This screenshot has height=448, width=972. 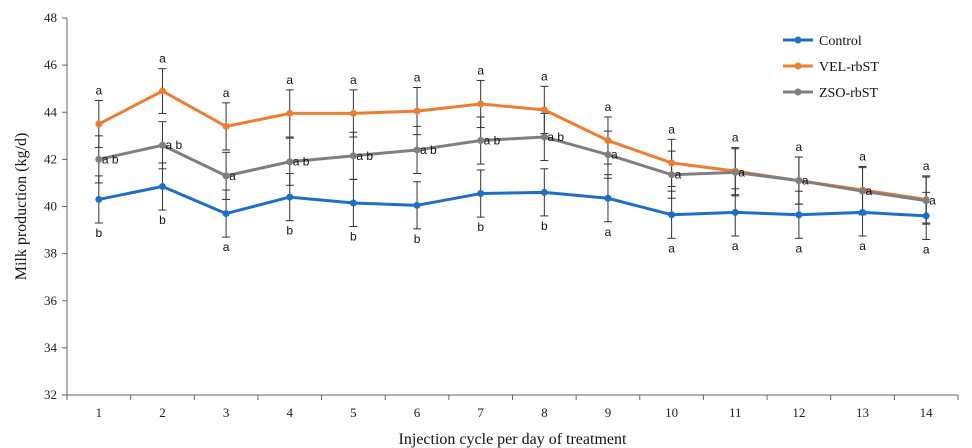 What do you see at coordinates (51, 300) in the screenshot?
I see `y-tick-label: 36` at bounding box center [51, 300].